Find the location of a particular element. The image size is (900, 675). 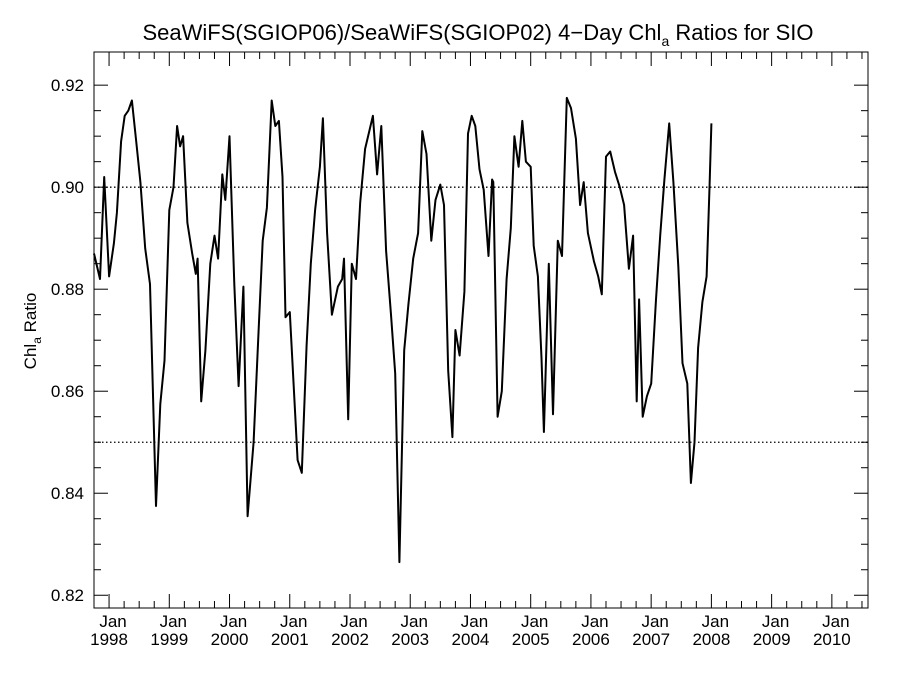

y-tick-label: 0.88 is located at coordinates (67, 289).